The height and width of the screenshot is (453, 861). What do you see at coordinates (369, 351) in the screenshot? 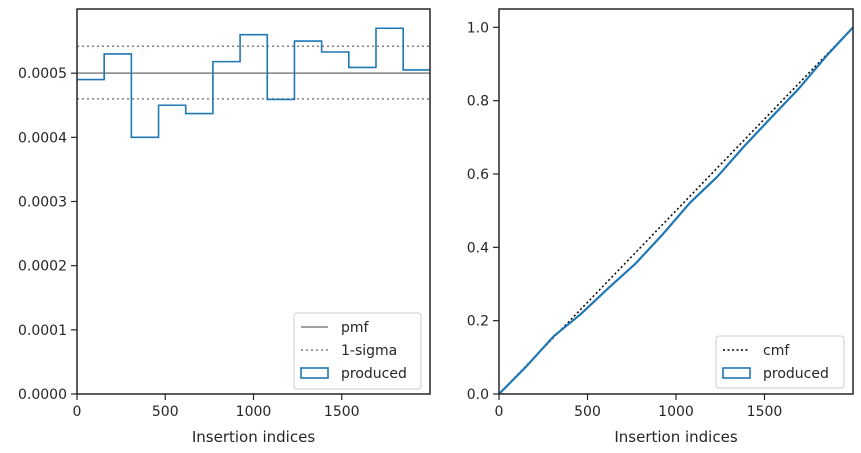
I see `legend-label: 1-sigma` at bounding box center [369, 351].